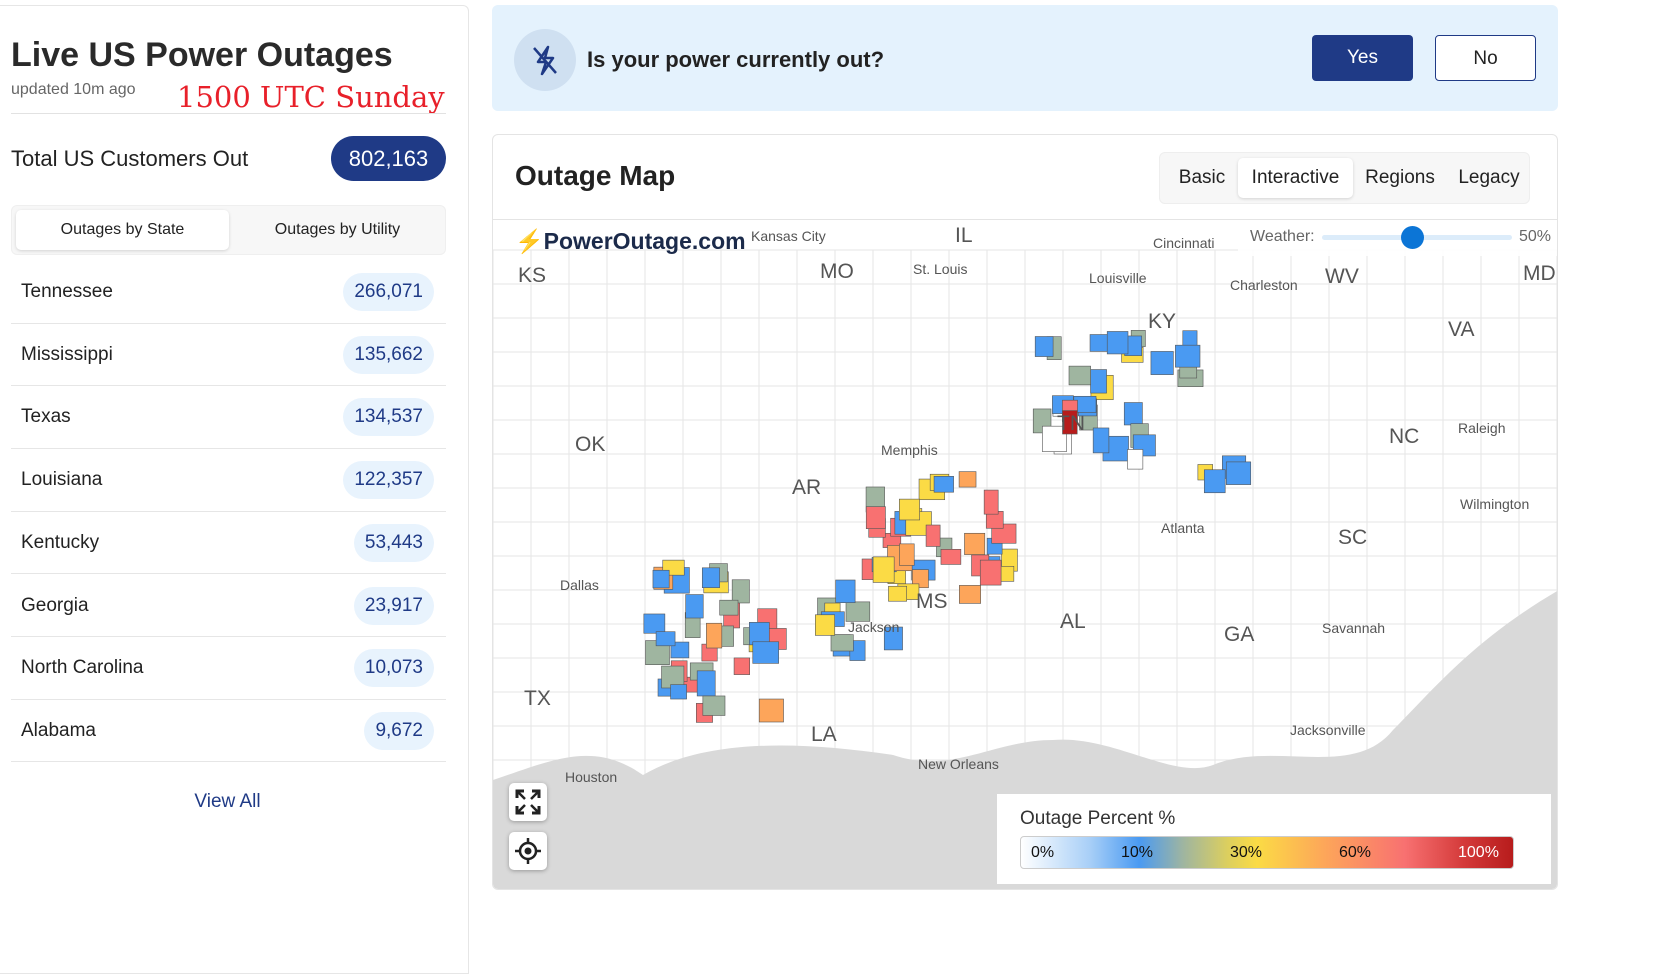 The image size is (1676, 974). I want to click on tab-outages-by-state: Outages by State, so click(122, 230).